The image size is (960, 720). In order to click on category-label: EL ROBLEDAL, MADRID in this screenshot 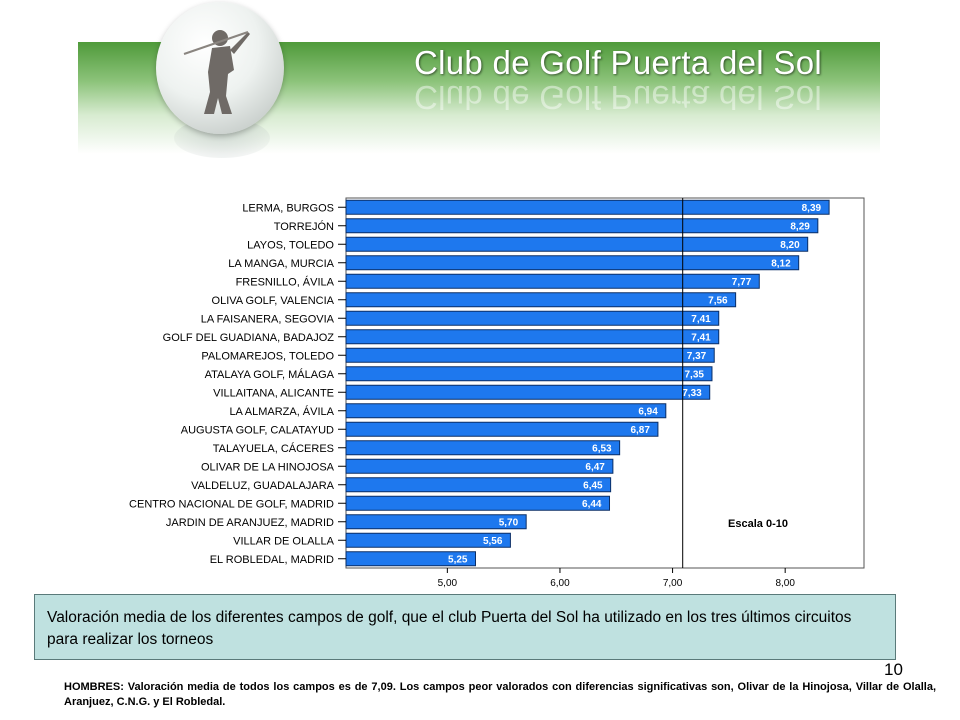, I will do `click(272, 560)`.